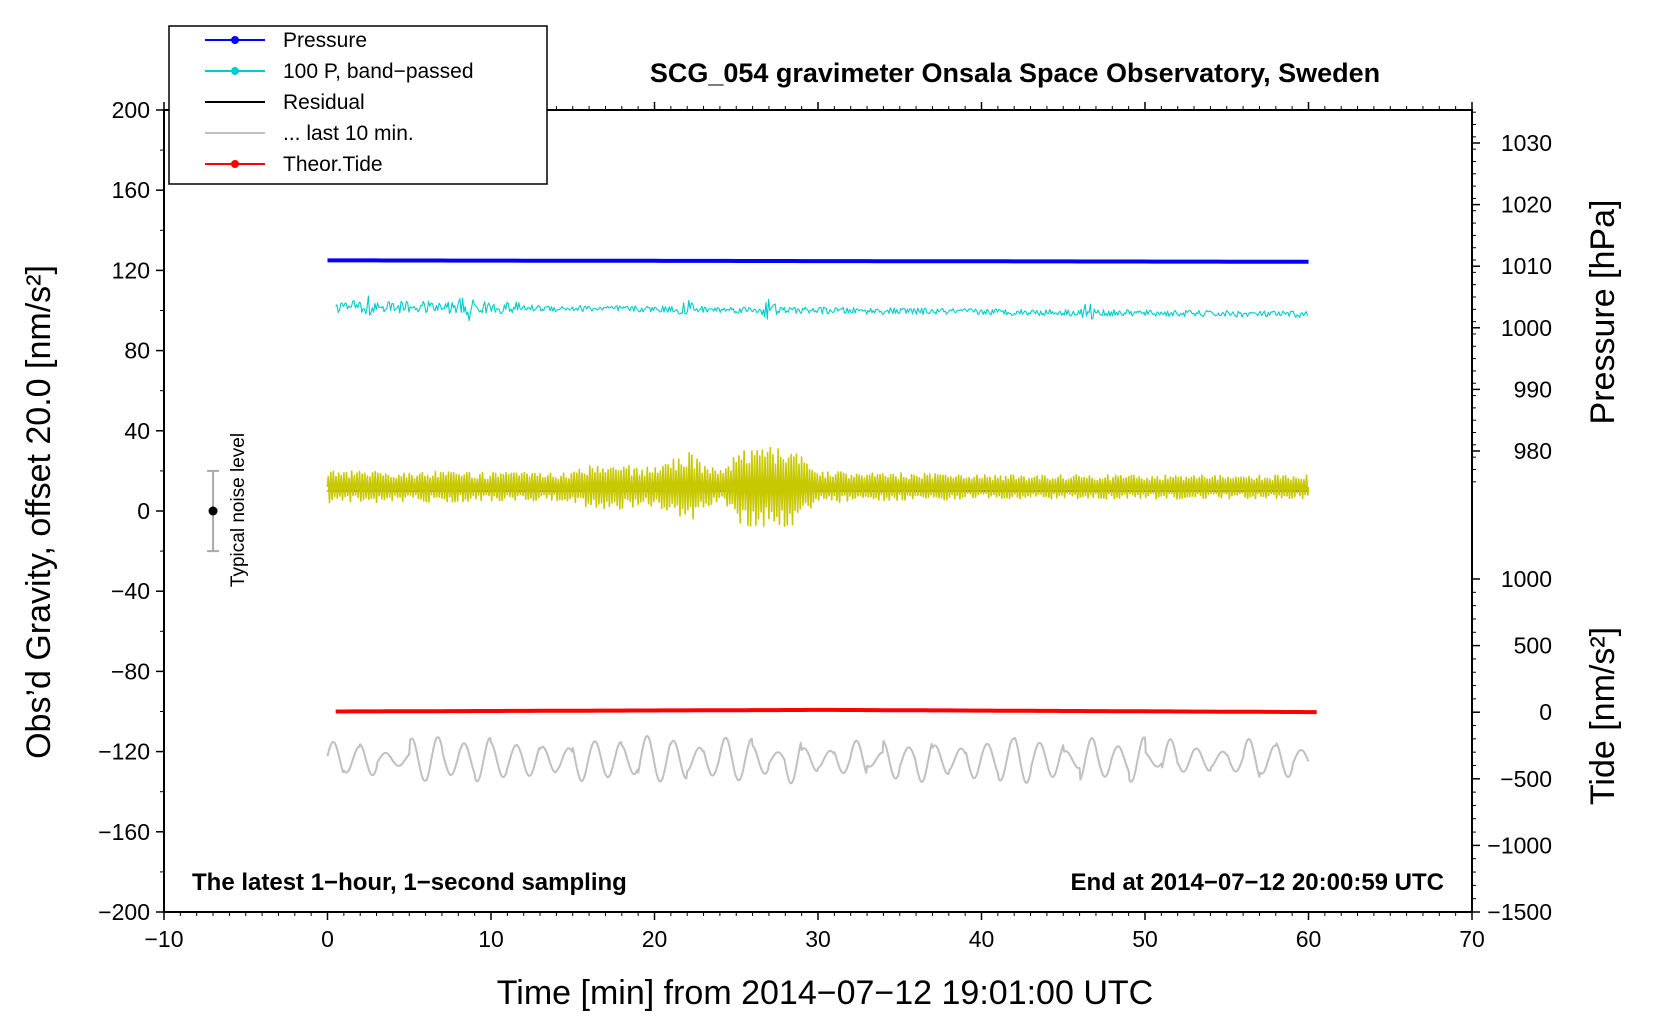  I want to click on legend-label: Residual, so click(324, 102).